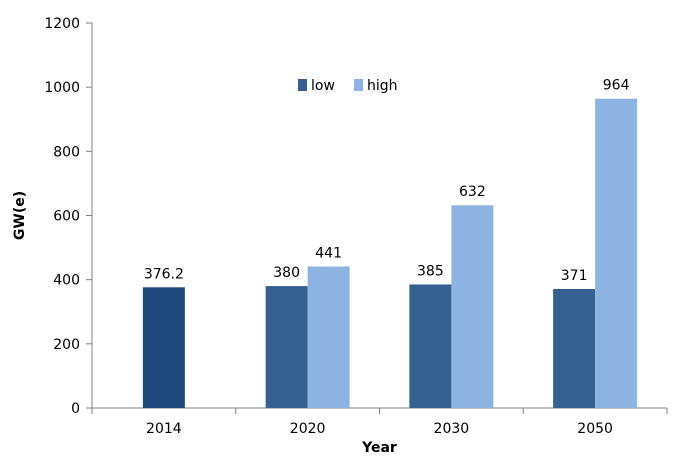 Image resolution: width=673 pixels, height=457 pixels. I want to click on legend-label-high: high, so click(382, 86).